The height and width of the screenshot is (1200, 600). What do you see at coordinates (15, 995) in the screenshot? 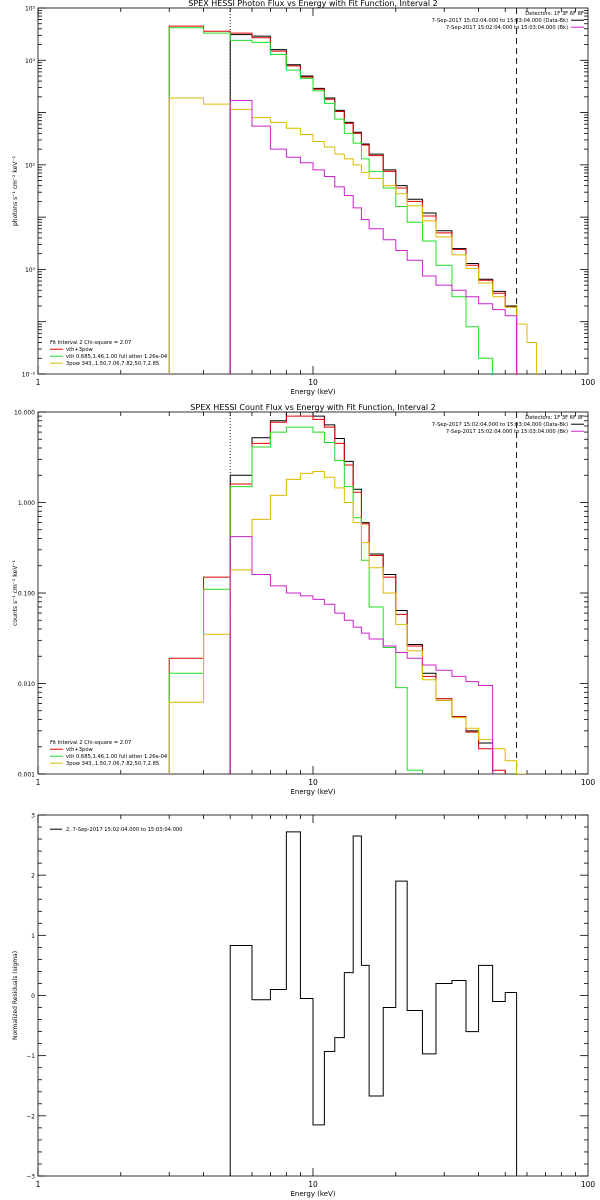
I see `y-axis-label: Normalized Residuals (sigma)` at bounding box center [15, 995].